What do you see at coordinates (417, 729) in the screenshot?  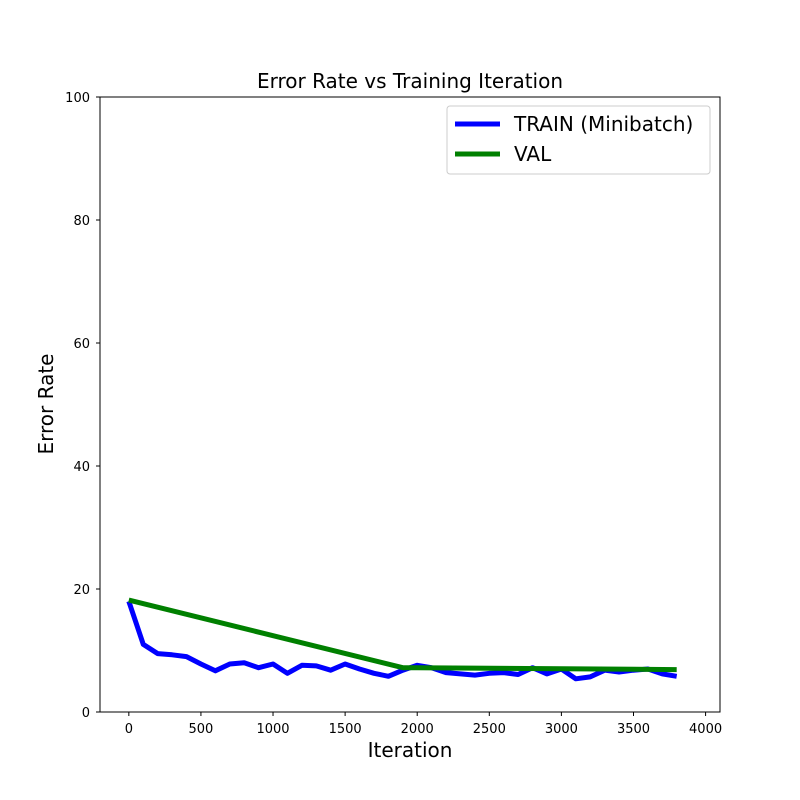 I see `x-tick-label: 2000` at bounding box center [417, 729].